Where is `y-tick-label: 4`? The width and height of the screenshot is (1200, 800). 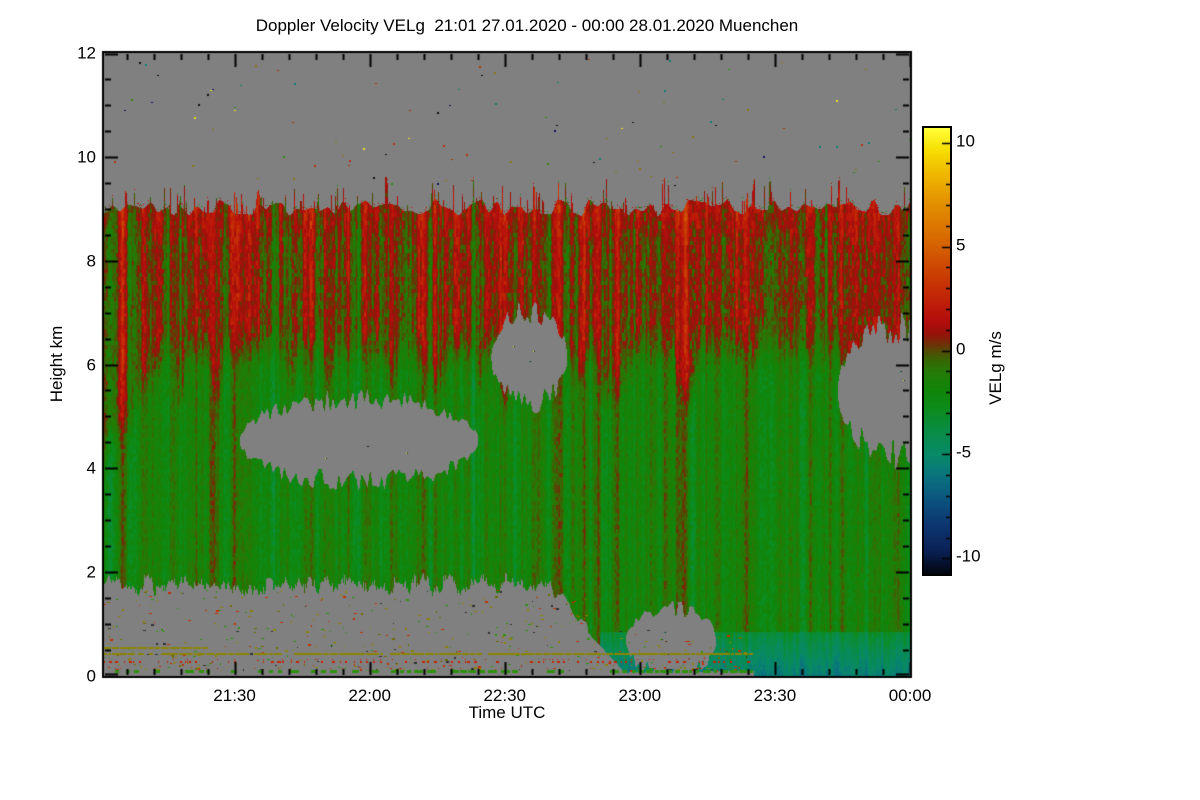 y-tick-label: 4 is located at coordinates (91, 468).